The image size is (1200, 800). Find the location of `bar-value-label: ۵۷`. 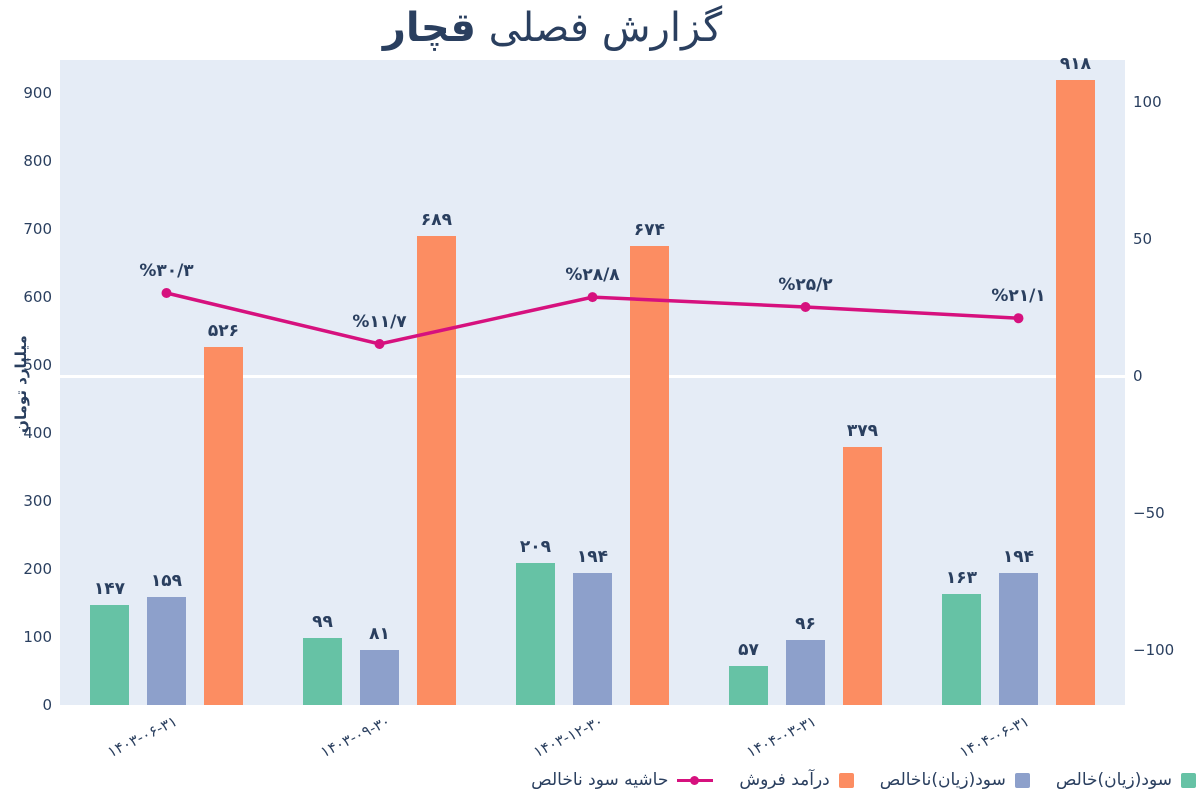

bar-value-label: ۵۷ is located at coordinates (748, 650).